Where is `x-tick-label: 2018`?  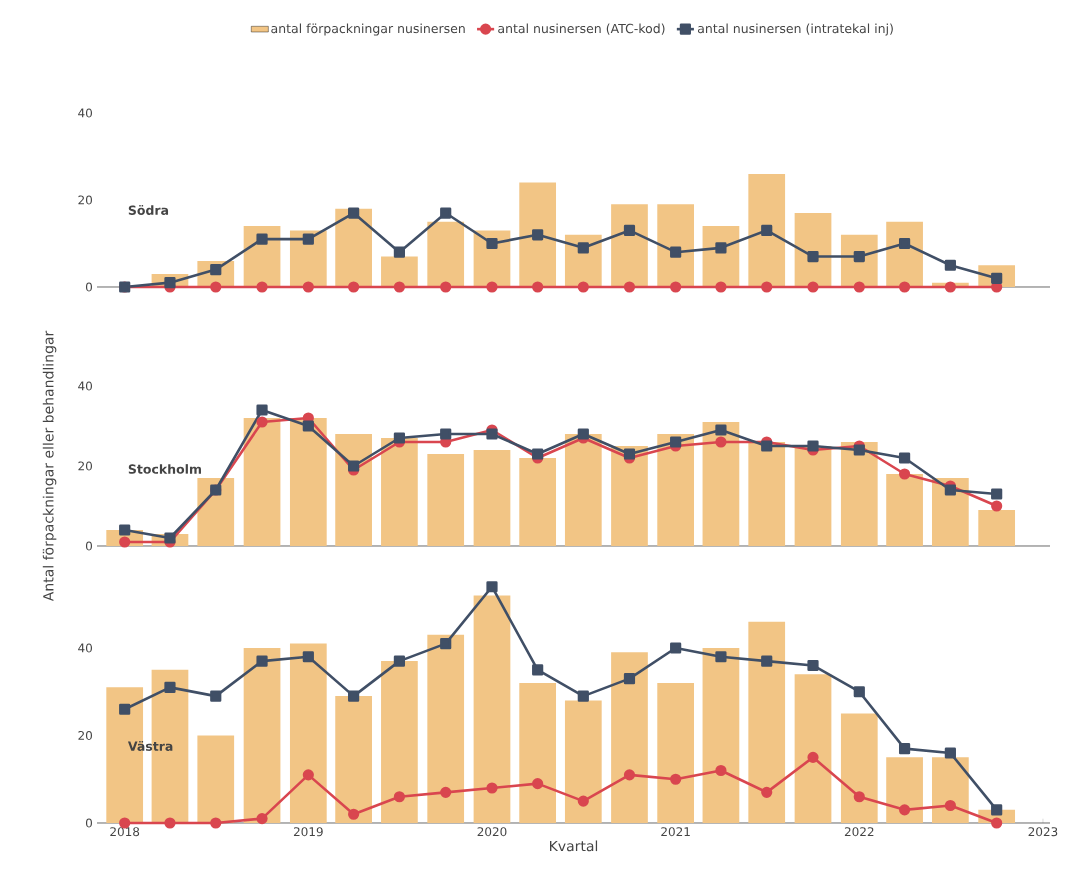
x-tick-label: 2018 is located at coordinates (125, 832).